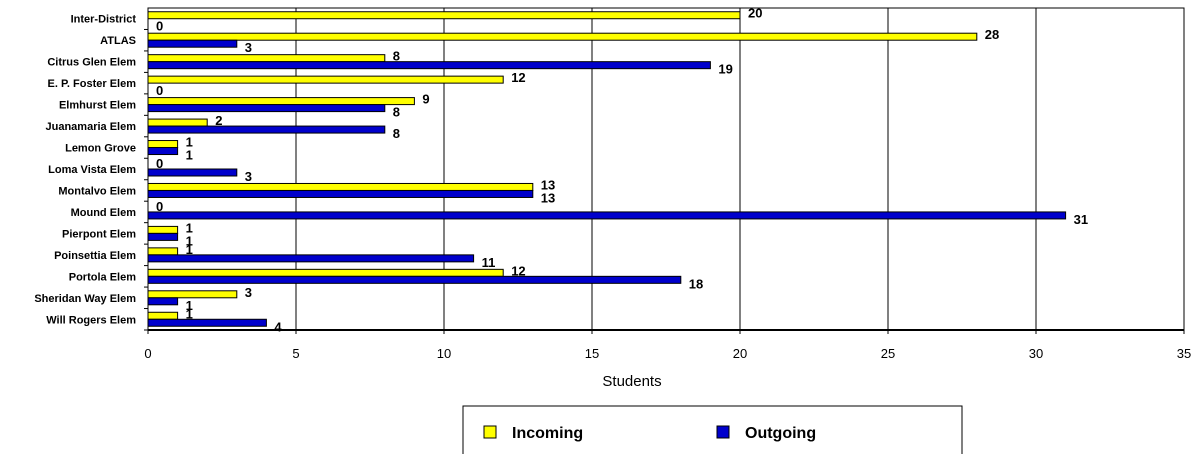  I want to click on category-label-citrus-glen-elem: Citrus Glen Elem, so click(91, 63).